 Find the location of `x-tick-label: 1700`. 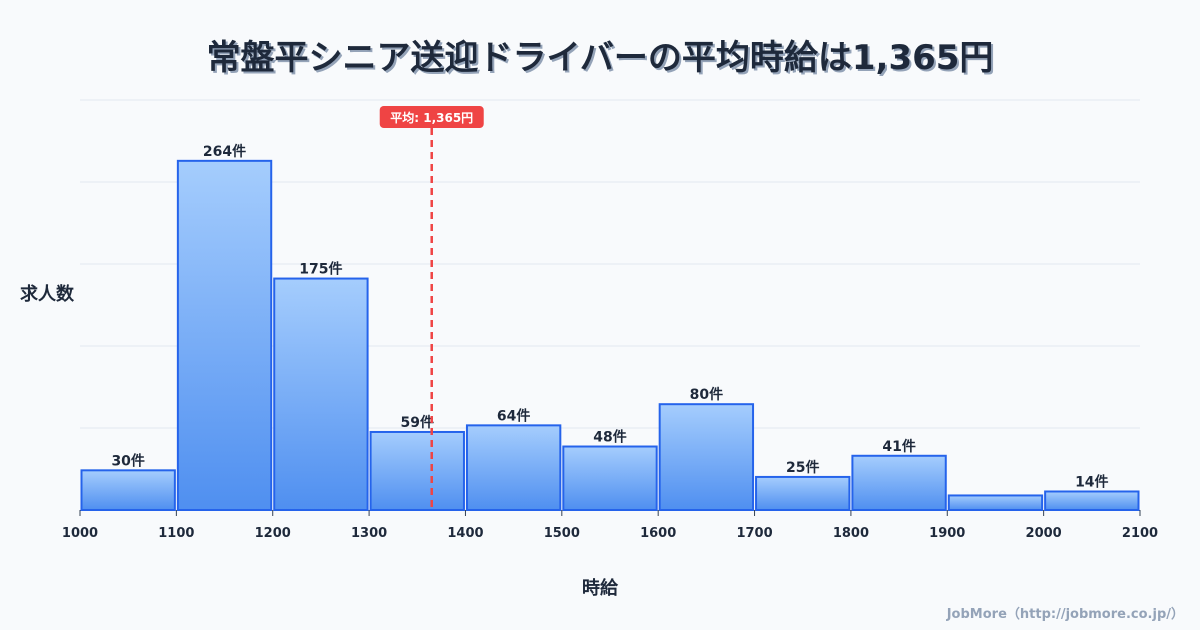

x-tick-label: 1700 is located at coordinates (754, 533).